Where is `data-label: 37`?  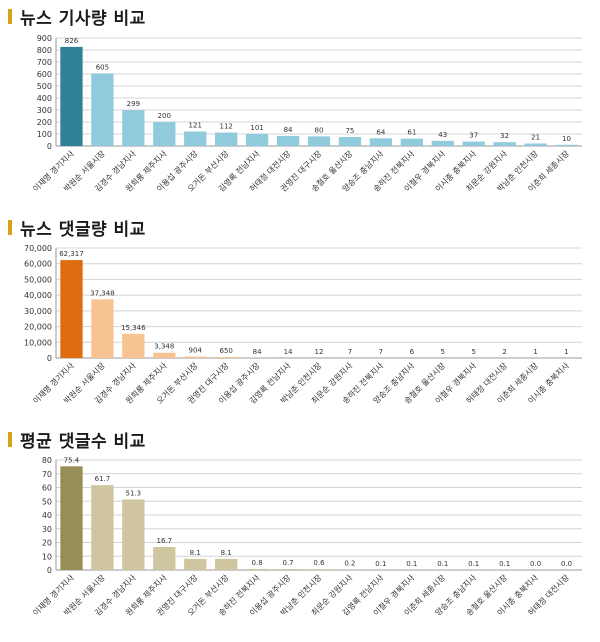 data-label: 37 is located at coordinates (473, 136).